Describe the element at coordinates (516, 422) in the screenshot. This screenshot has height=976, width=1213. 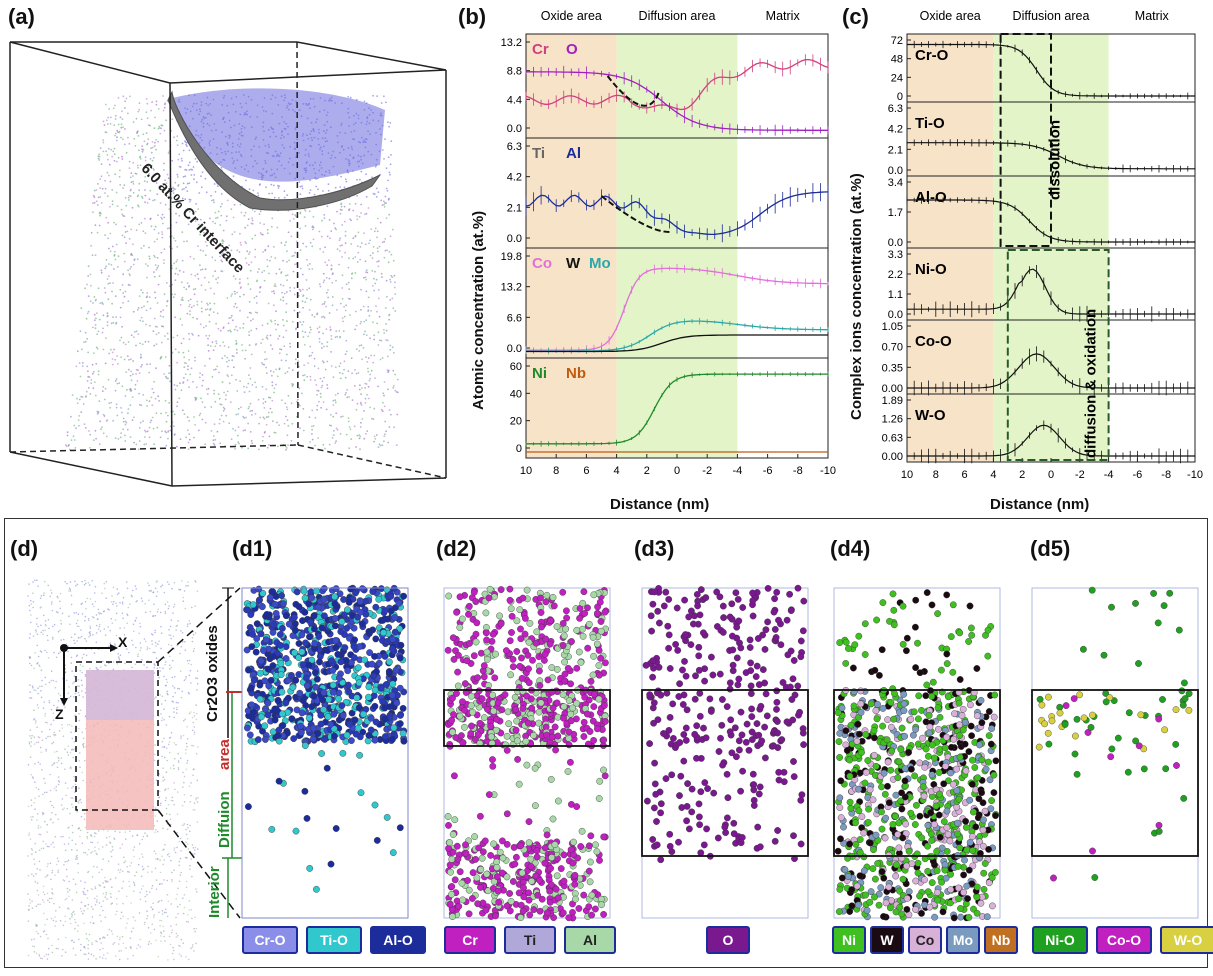
I see `y-tick-label: 20` at that location.